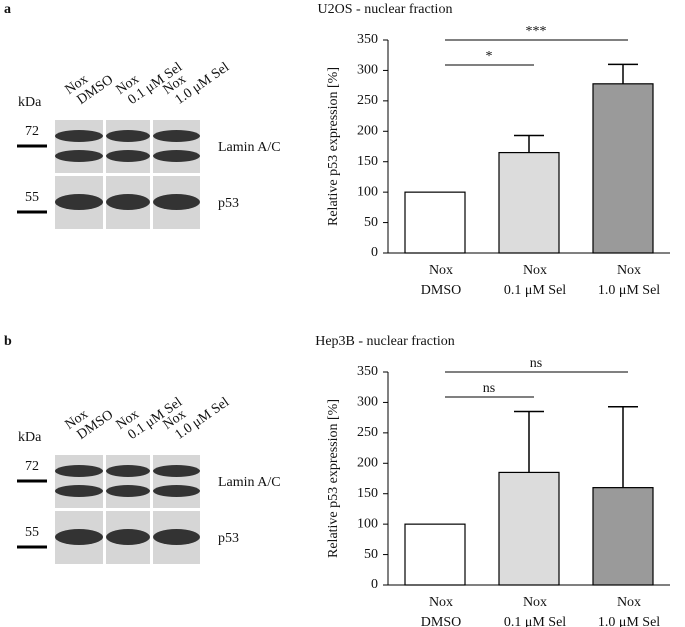 This screenshot has height=627, width=685. Describe the element at coordinates (385, 9) in the screenshot. I see `chart-title: U2OS - nuclear fraction` at that location.